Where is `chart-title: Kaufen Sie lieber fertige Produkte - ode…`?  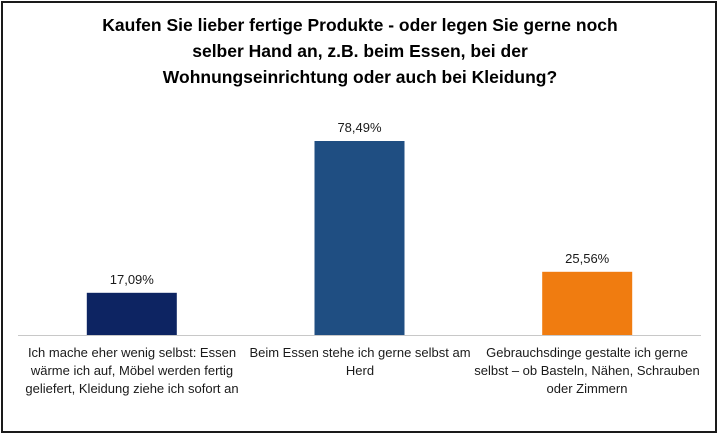
chart-title: Kaufen Sie lieber fertige Produkte - ode… is located at coordinates (360, 51).